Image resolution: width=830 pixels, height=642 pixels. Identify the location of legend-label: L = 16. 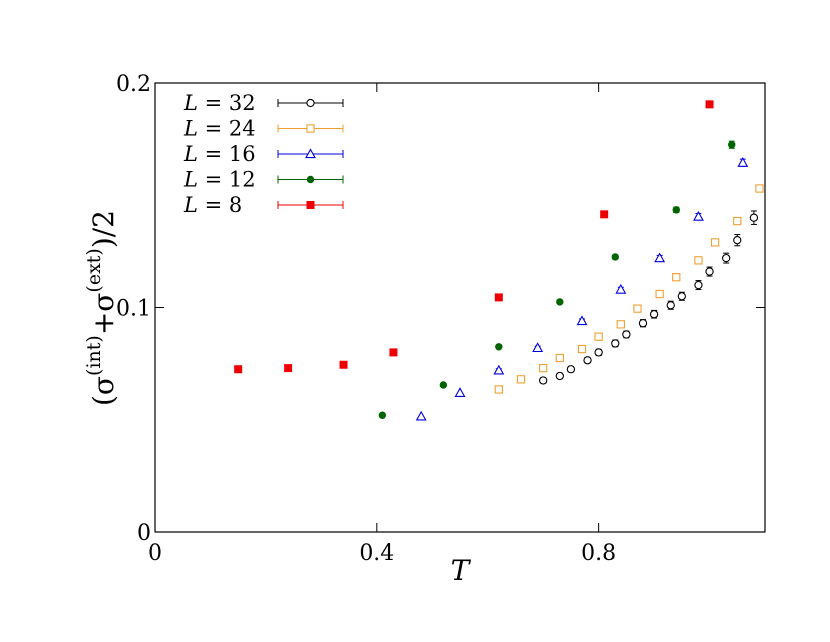
(219, 154).